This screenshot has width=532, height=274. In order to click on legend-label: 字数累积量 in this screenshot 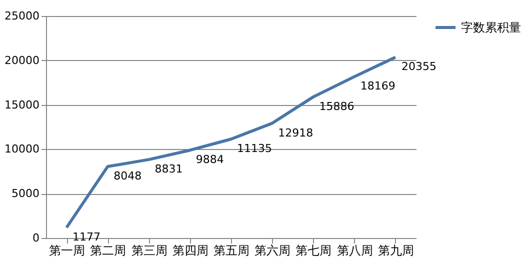, I will do `click(491, 27)`.